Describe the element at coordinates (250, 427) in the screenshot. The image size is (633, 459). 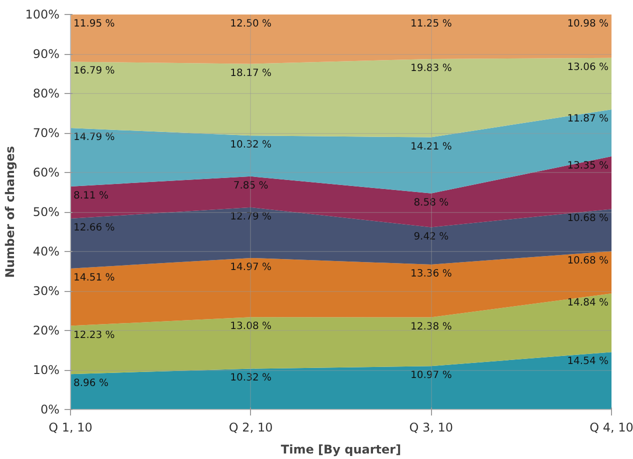
I see `x-tick-label: Q 2, 10` at that location.